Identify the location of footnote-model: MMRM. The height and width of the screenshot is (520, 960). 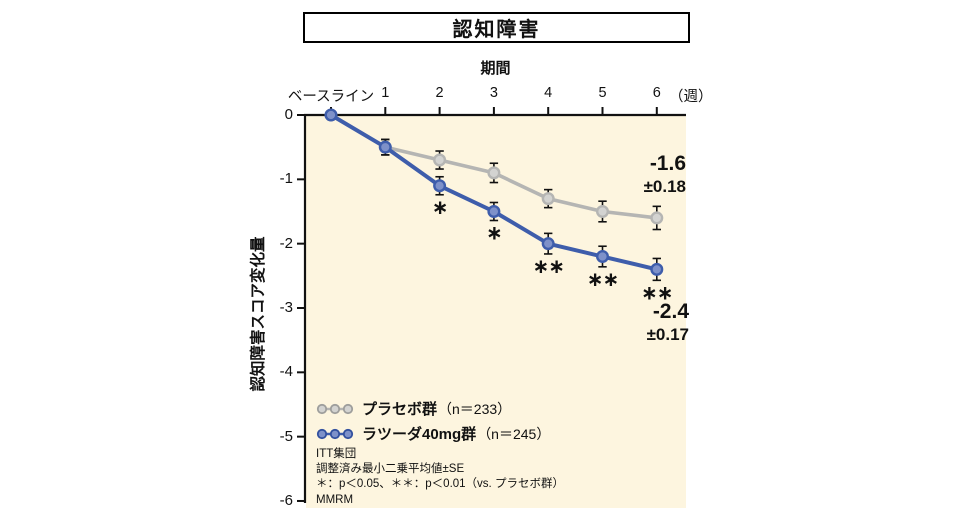
(335, 499).